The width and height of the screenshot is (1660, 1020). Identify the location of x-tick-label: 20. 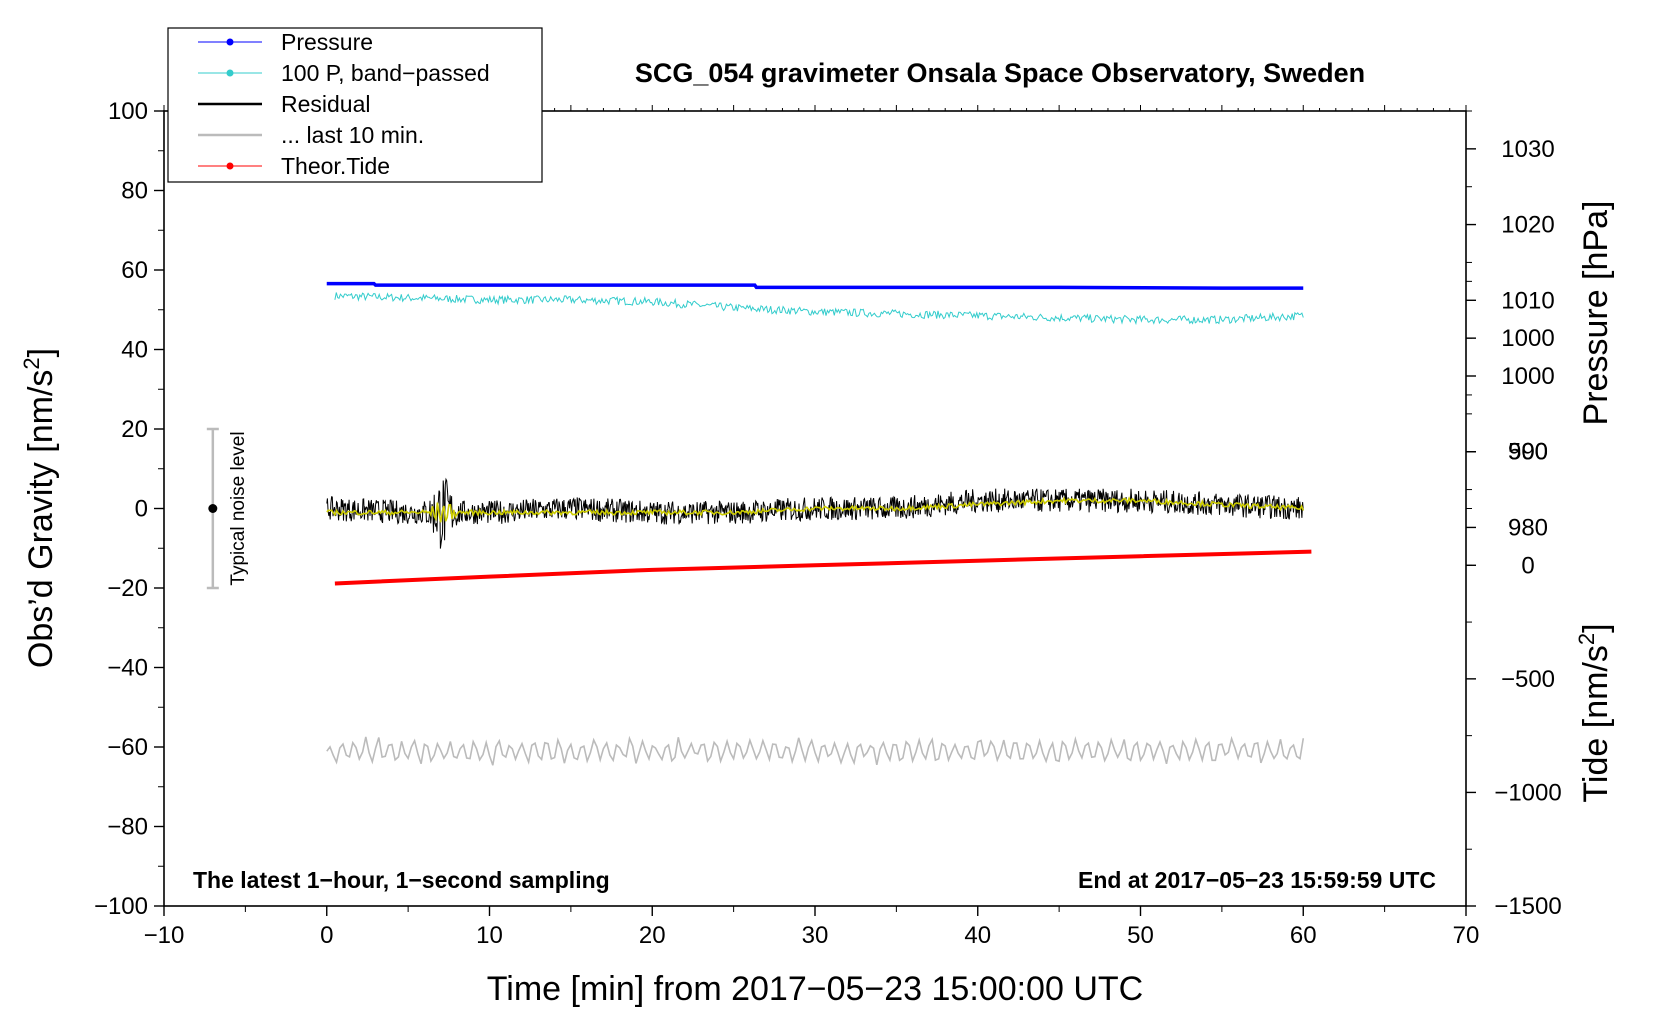
(652, 935).